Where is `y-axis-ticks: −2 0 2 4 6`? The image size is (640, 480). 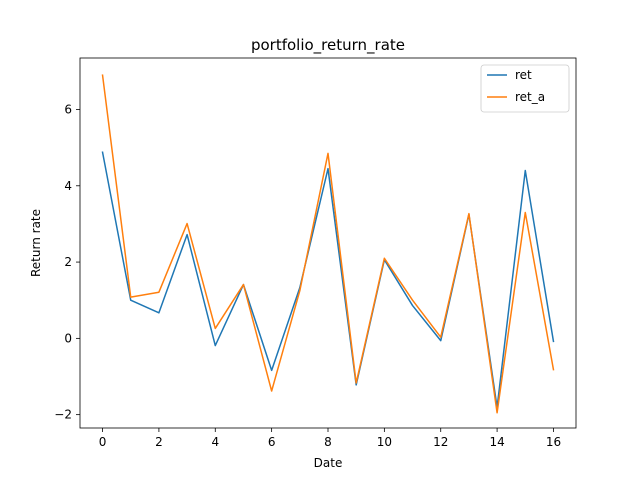 y-axis-ticks: −2 0 2 4 6 is located at coordinates (67, 262).